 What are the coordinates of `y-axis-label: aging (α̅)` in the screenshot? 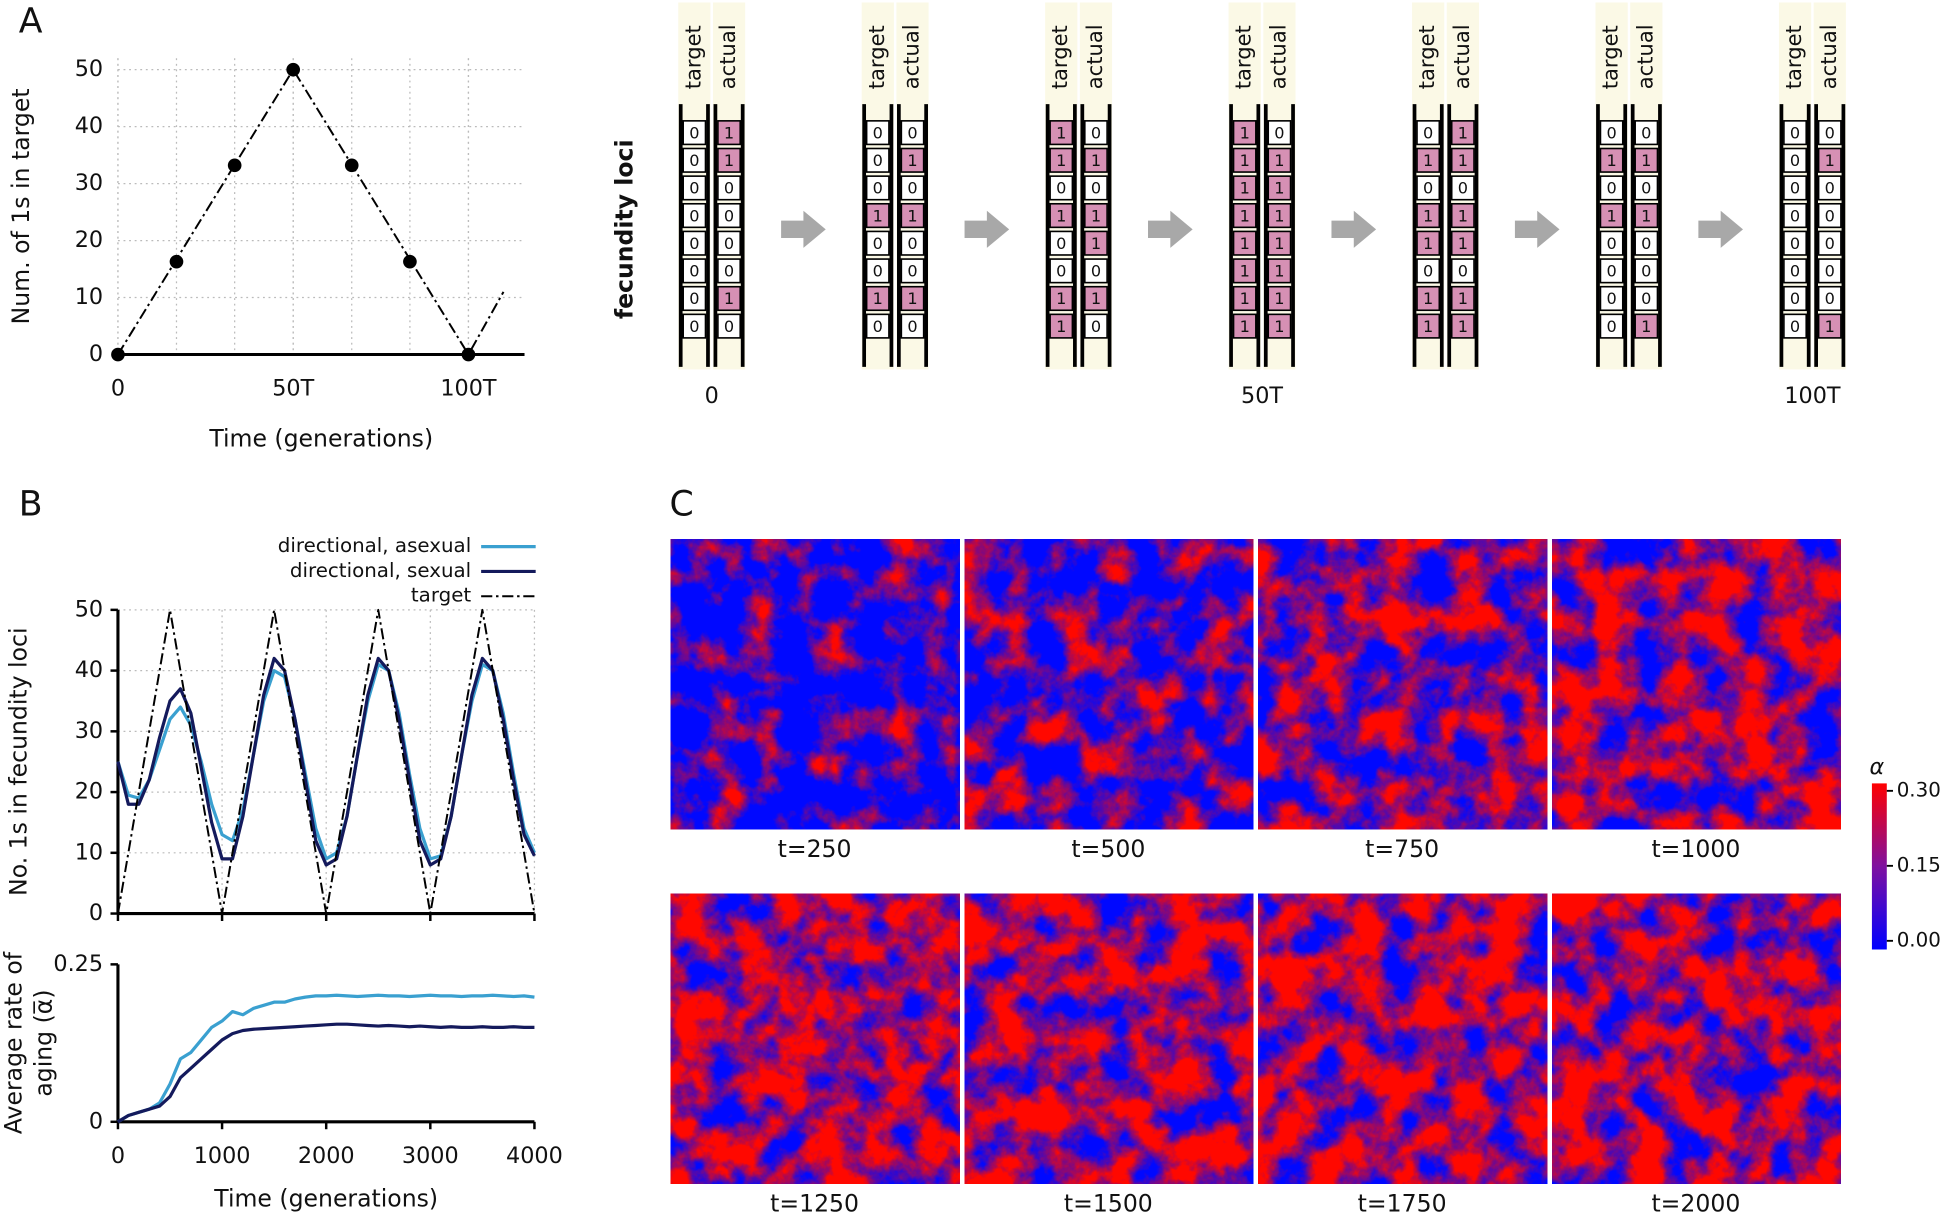 It's located at (43, 1042).